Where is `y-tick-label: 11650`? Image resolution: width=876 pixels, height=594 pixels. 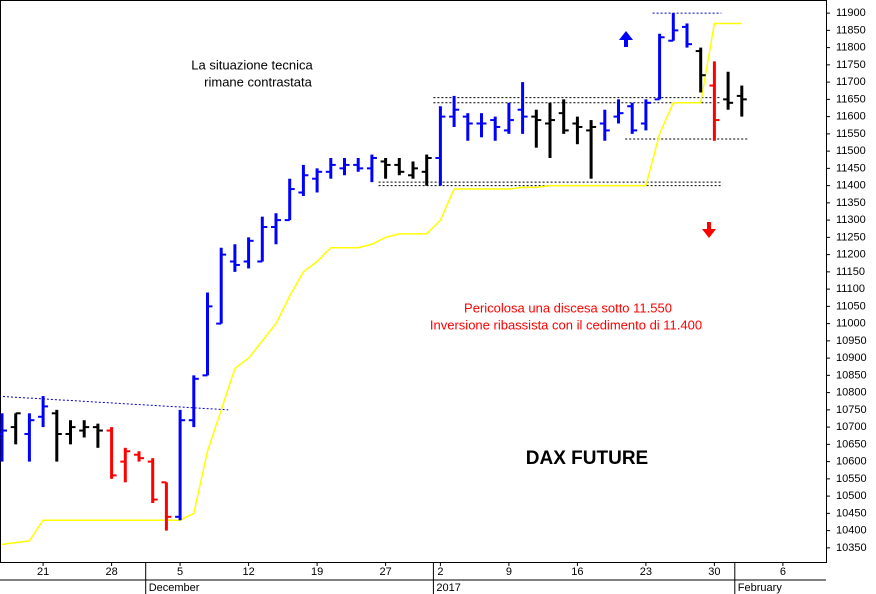
y-tick-label: 11650 is located at coordinates (851, 99).